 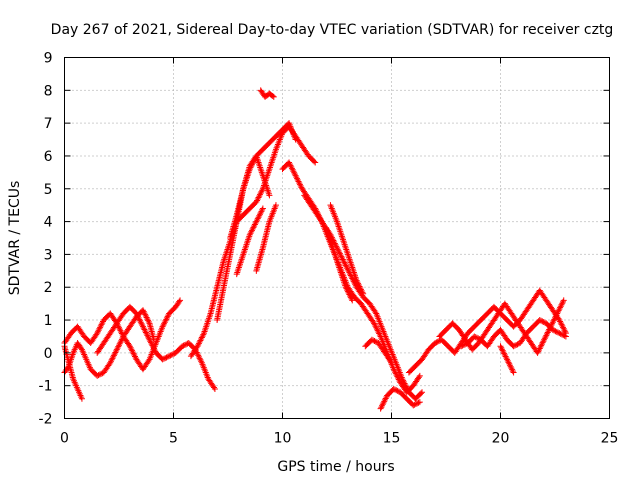 What do you see at coordinates (48, 157) in the screenshot?
I see `y-tick-label: 6` at bounding box center [48, 157].